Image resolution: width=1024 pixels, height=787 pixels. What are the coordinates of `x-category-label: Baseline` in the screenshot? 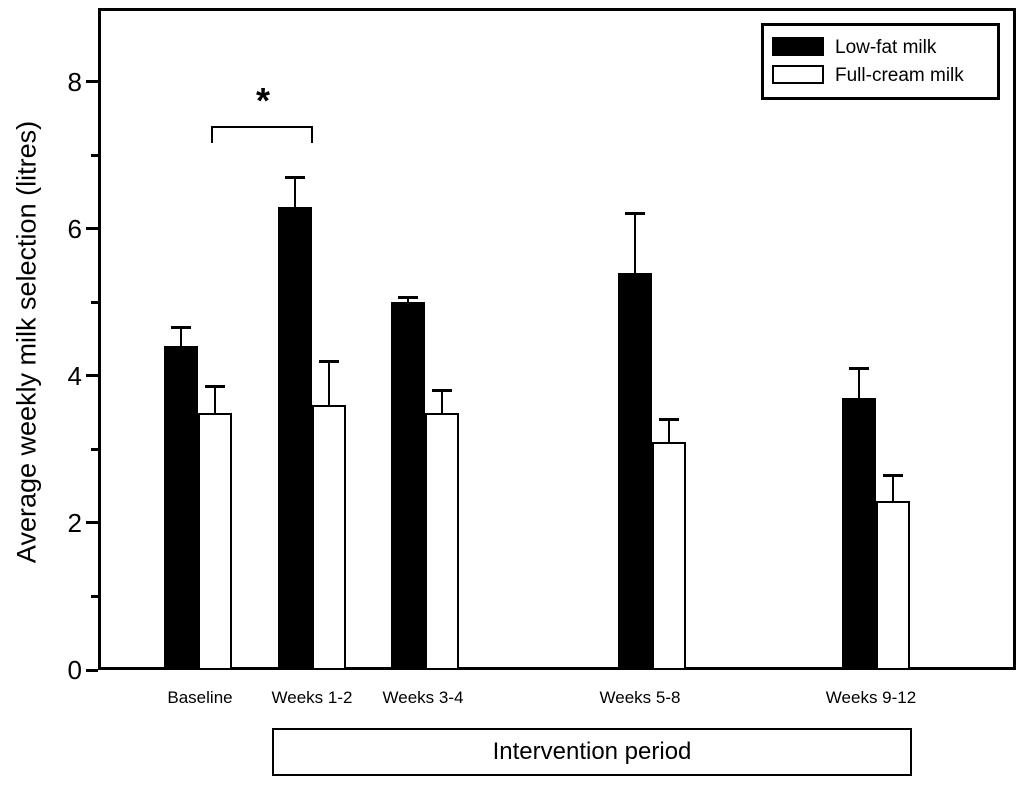 It's located at (200, 697).